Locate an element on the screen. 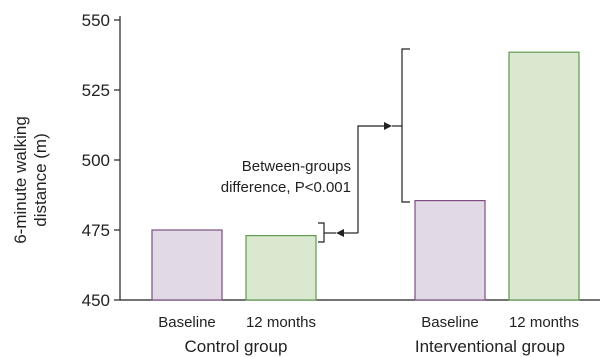 The image size is (614, 357). y-tick-label: 550 is located at coordinates (96, 20).